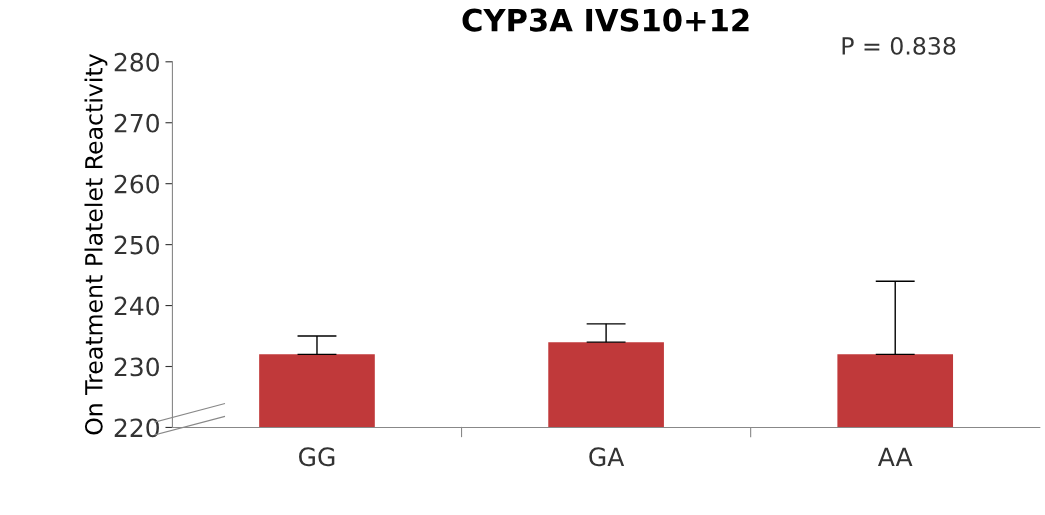  I want to click on text: P = 0.838, so click(899, 45).